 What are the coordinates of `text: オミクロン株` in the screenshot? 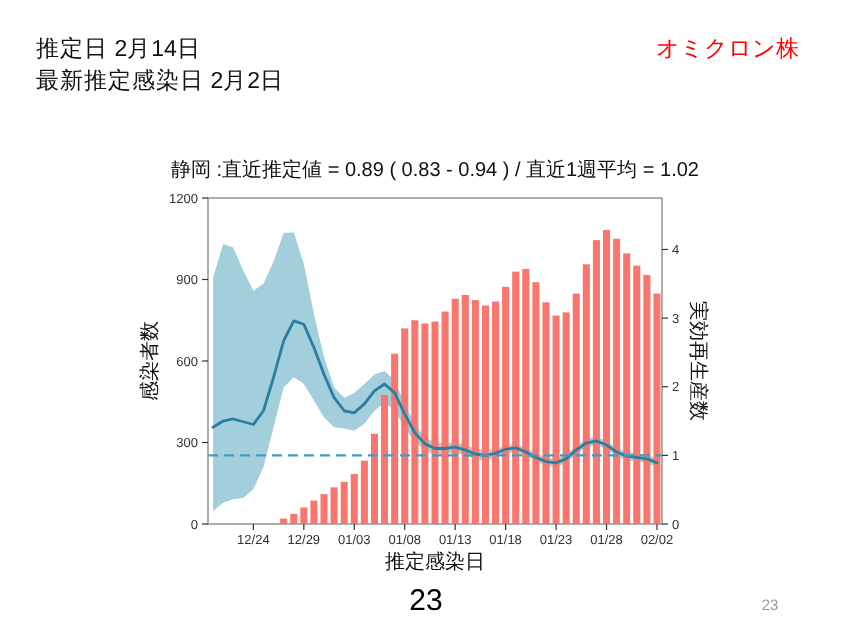 It's located at (728, 49).